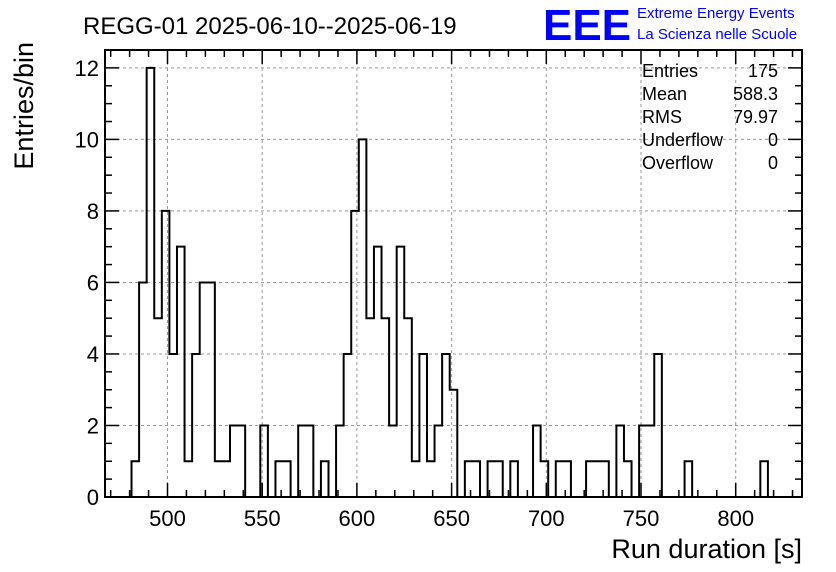 This screenshot has height=572, width=836. Describe the element at coordinates (763, 71) in the screenshot. I see `stats-value: 175` at that location.